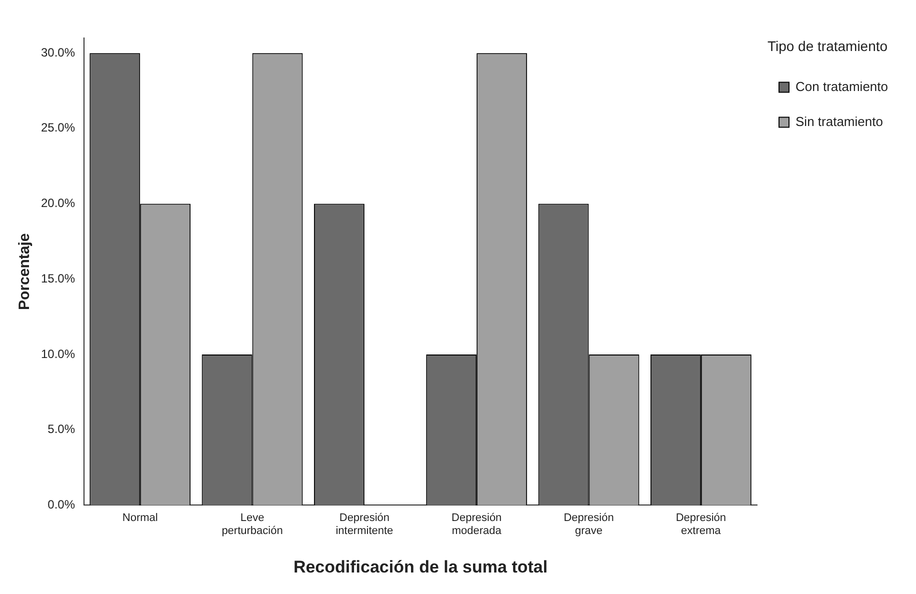 Image resolution: width=916 pixels, height=594 pixels. What do you see at coordinates (252, 525) in the screenshot?
I see `x-tick-label: Leve perturbación` at bounding box center [252, 525].